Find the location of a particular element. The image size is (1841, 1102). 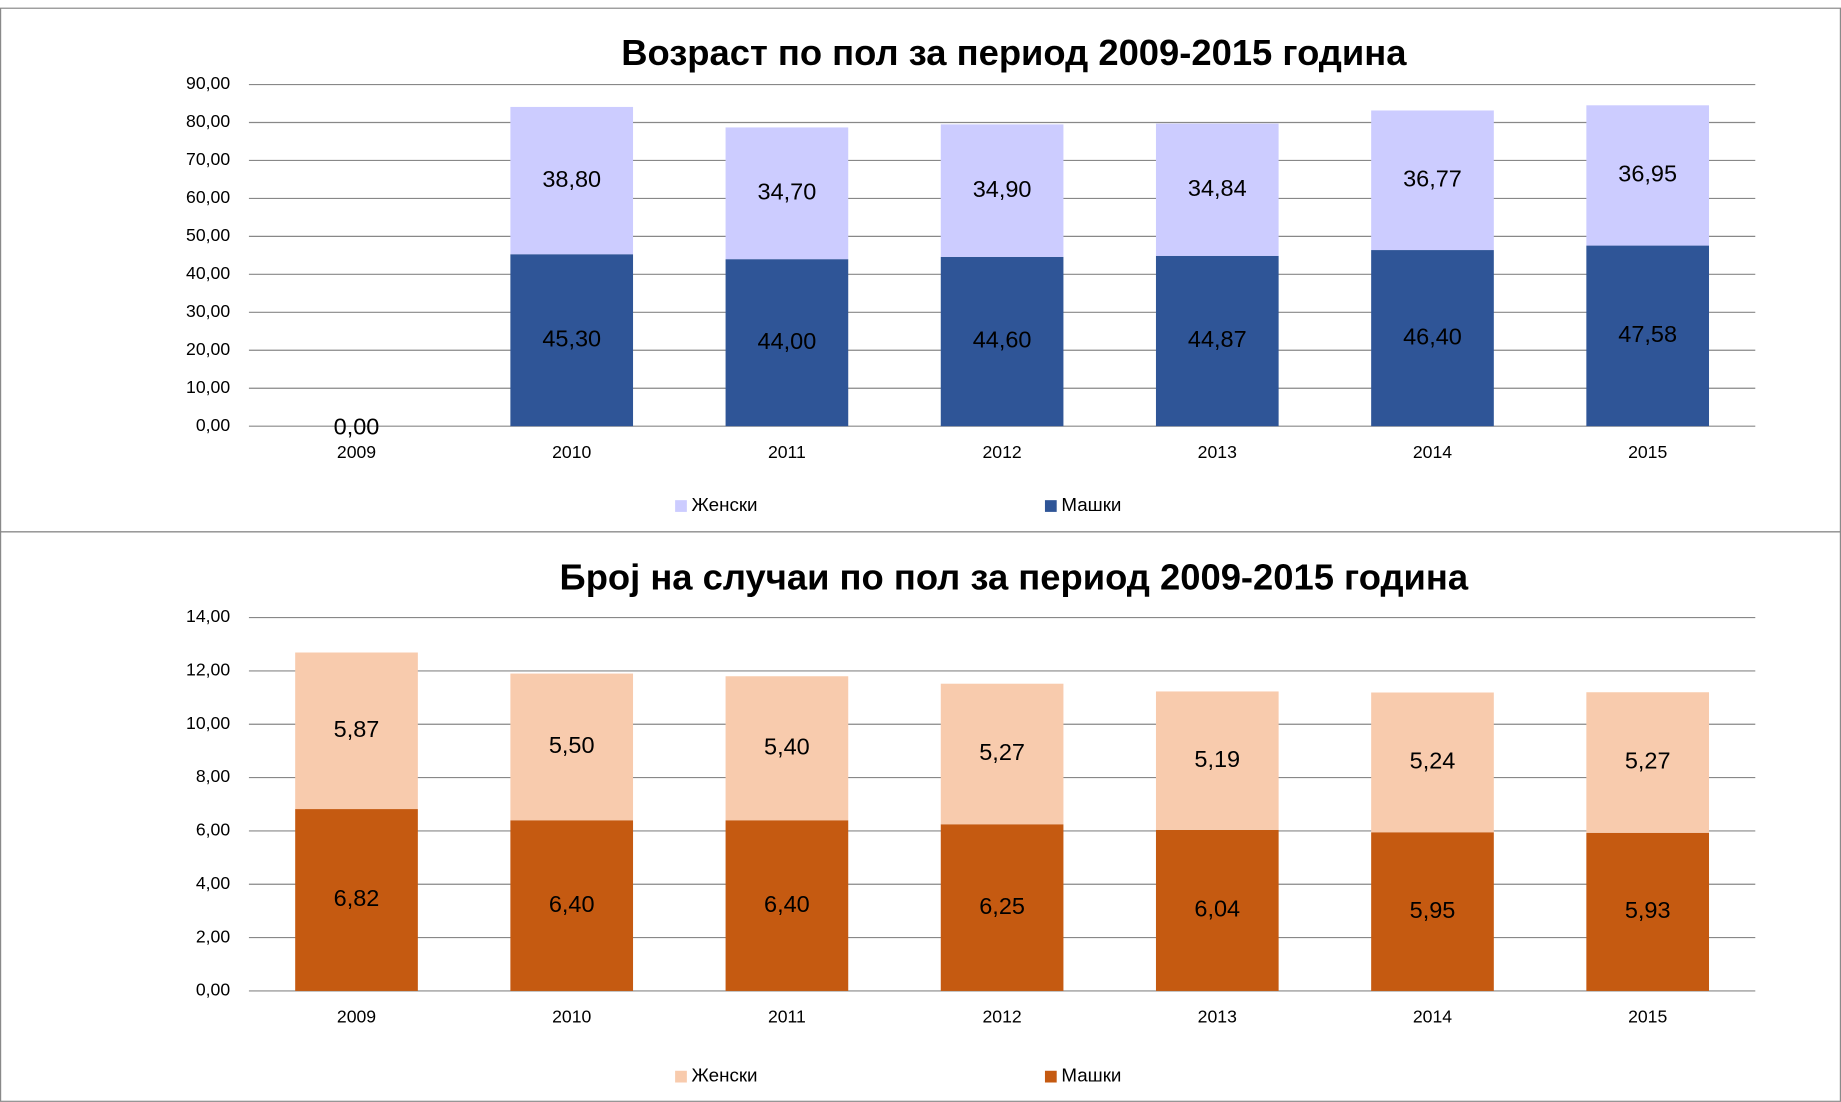

y-tick-label: 14,00 is located at coordinates (208, 616).